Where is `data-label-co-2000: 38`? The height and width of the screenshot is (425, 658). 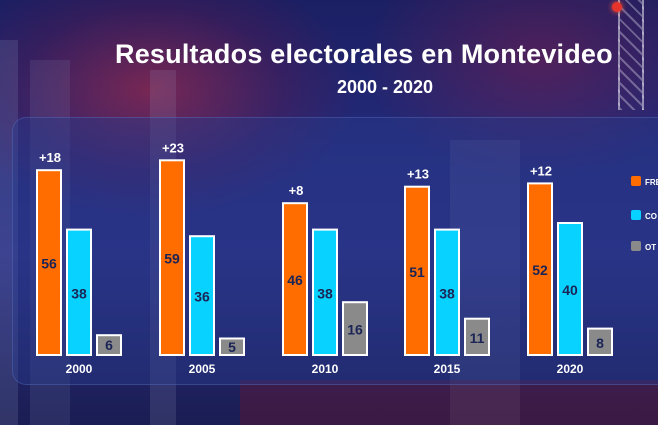
data-label-co-2000: 38 is located at coordinates (79, 293).